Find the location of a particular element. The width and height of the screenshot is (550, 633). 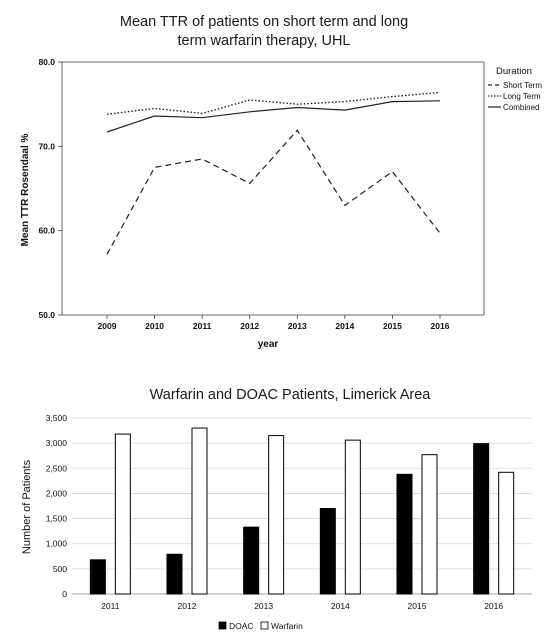

ttr-x-tick-label: 2010 is located at coordinates (154, 326).